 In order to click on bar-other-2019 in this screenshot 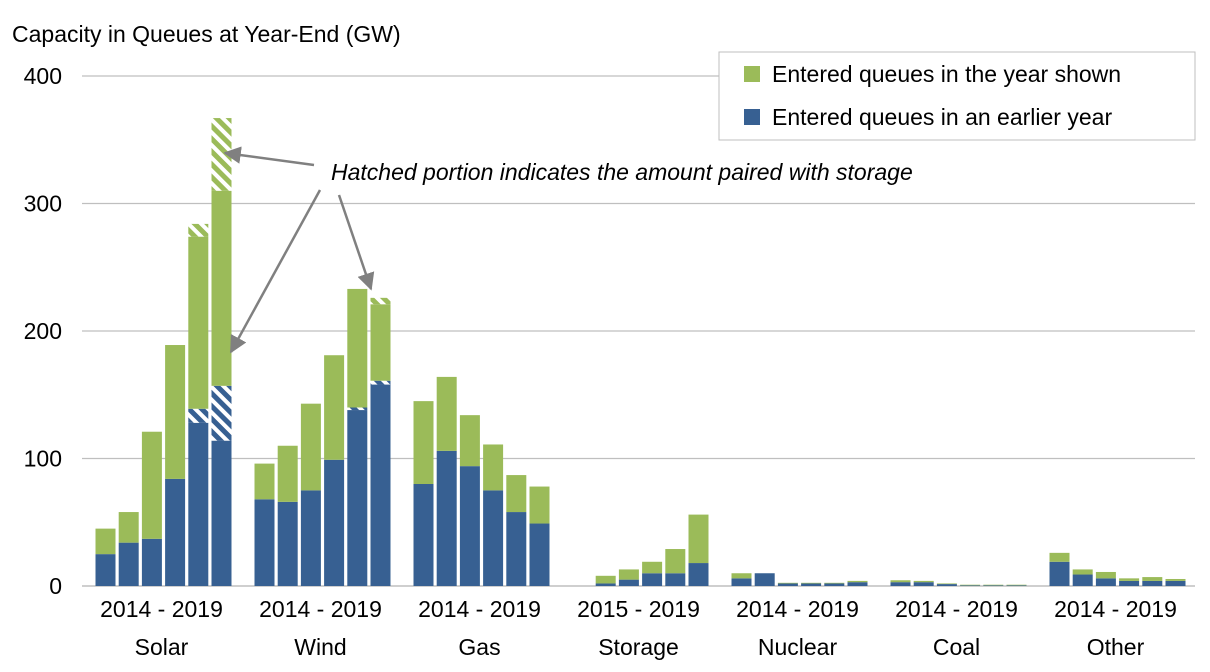, I will do `click(1175, 582)`.